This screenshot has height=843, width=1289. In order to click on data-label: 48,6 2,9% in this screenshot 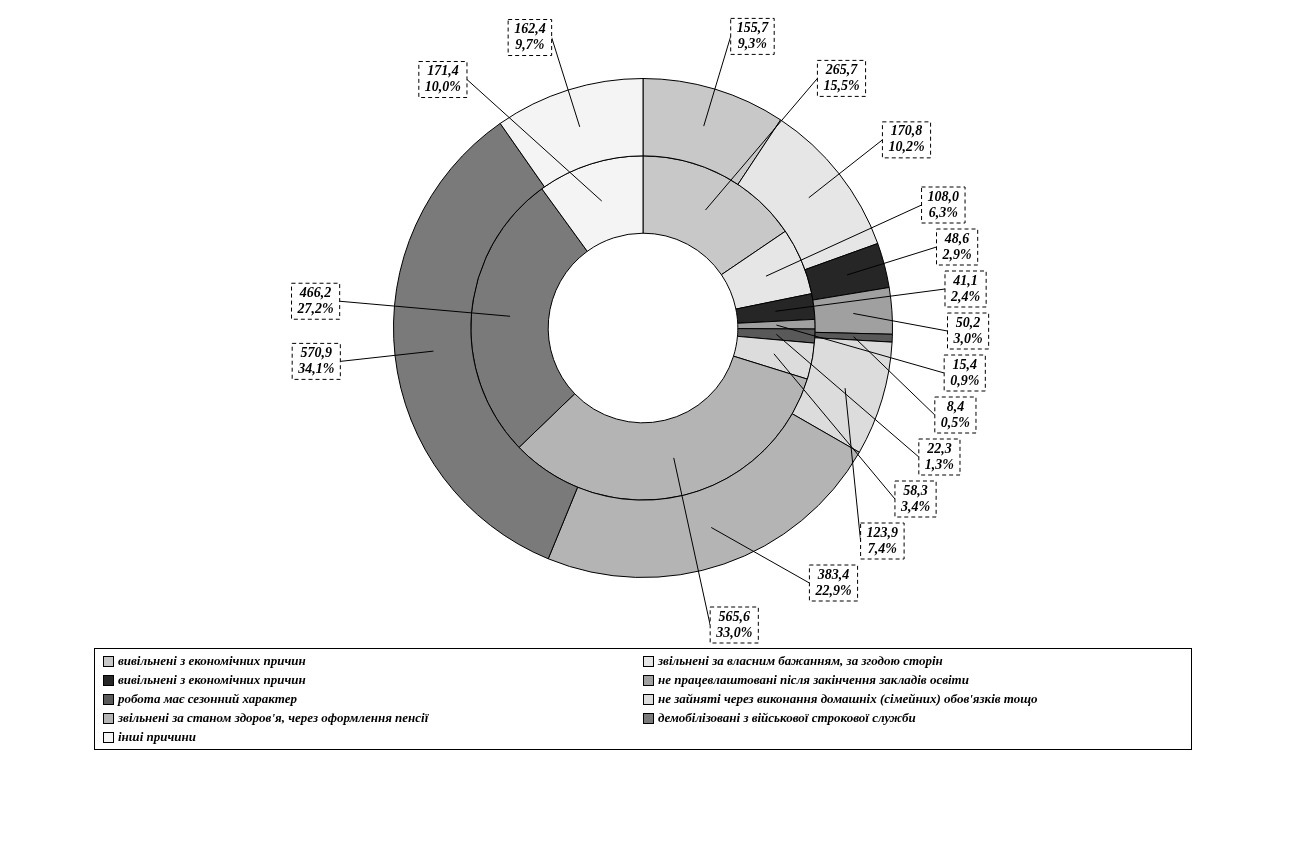, I will do `click(956, 246)`.